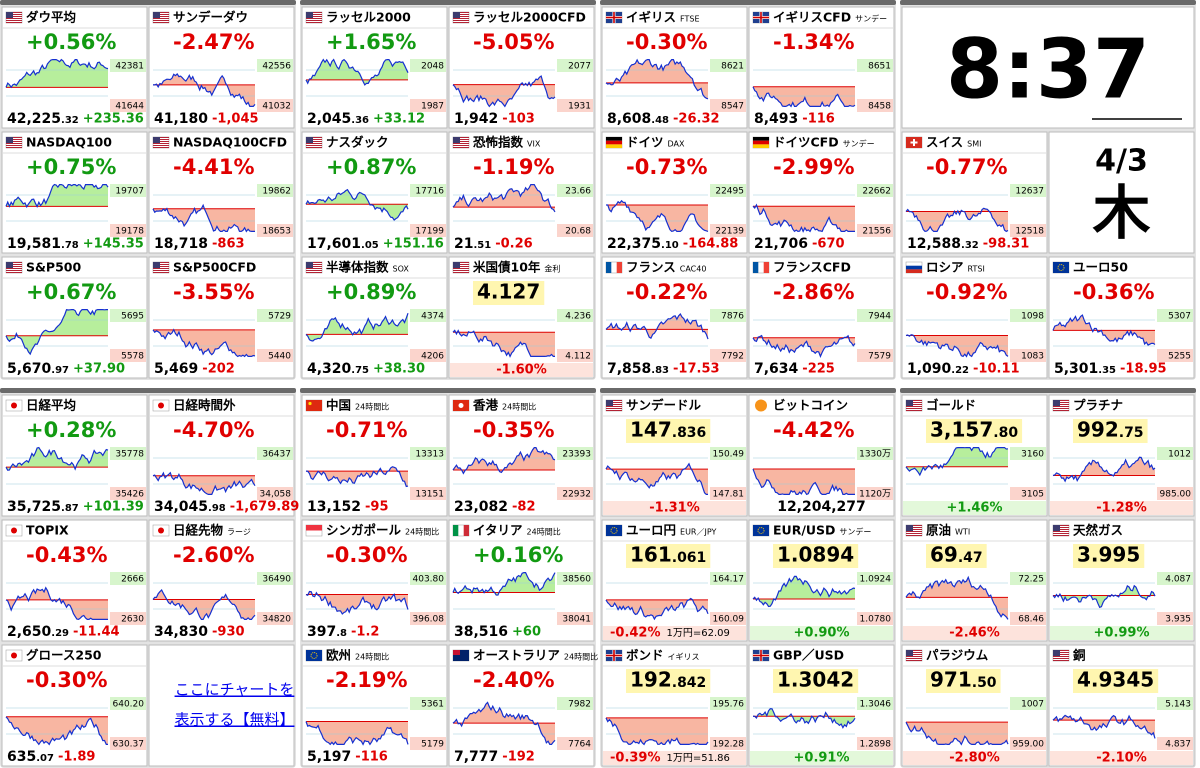 Image resolution: width=1200 pixels, height=768 pixels. Describe the element at coordinates (129, 107) in the screenshot. I see `axis-low: 41644` at that location.